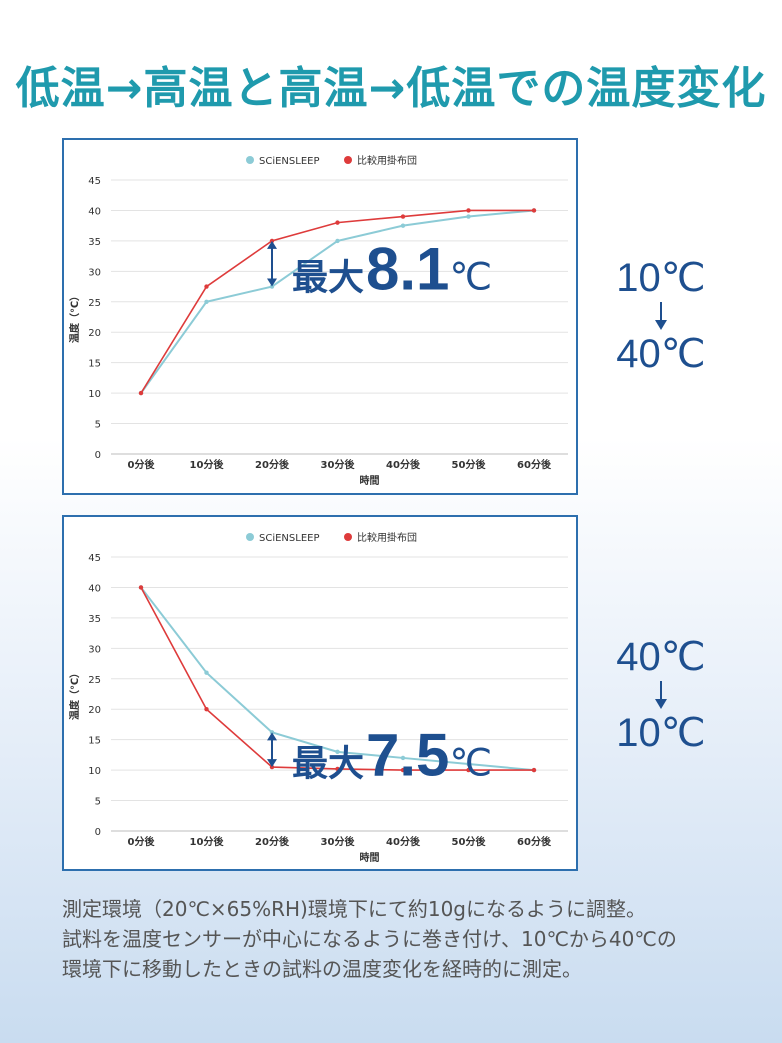 Image resolution: width=782 pixels, height=1043 pixels. Describe the element at coordinates (661, 278) in the screenshot. I see `transition-from: 10℃` at that location.